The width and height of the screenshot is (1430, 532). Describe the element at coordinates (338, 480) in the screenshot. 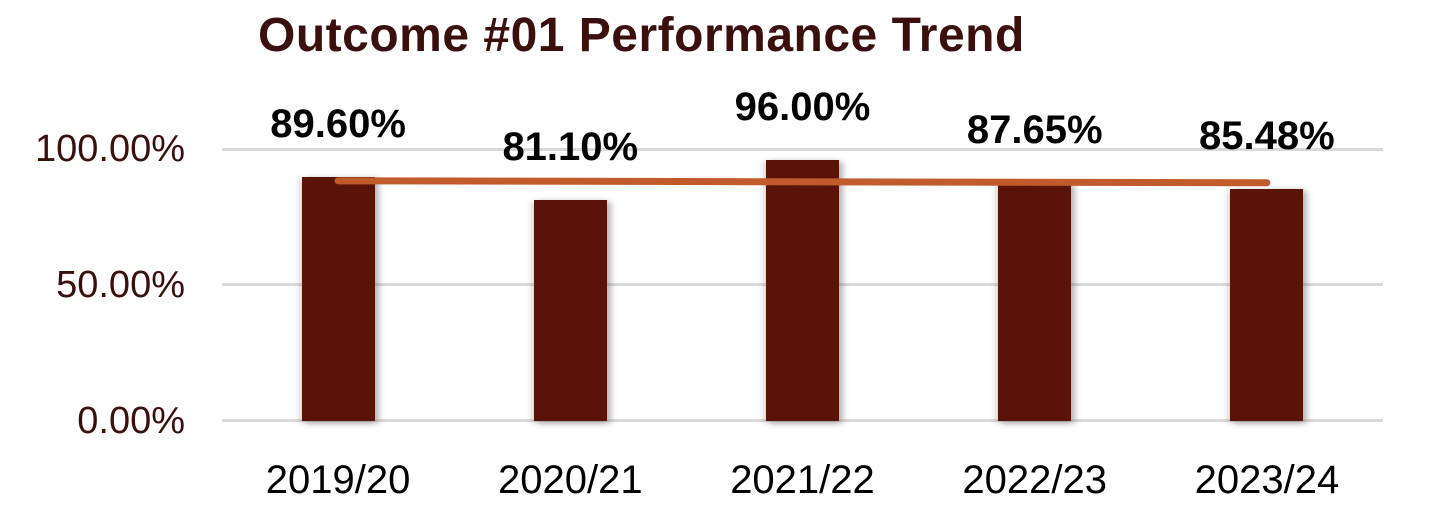

I see `x-axis-label: 2019/20` at that location.